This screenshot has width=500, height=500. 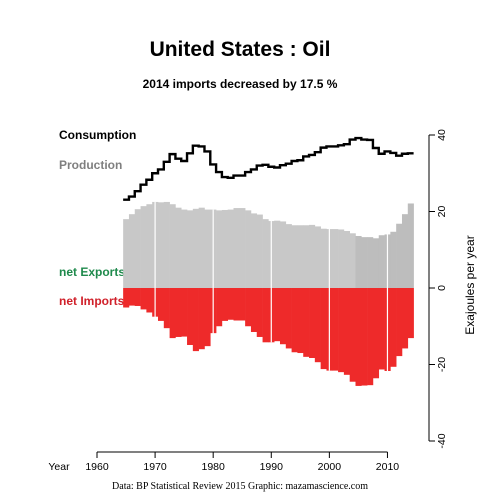 I want to click on legend-net-imports: net Imports, so click(x=92, y=301).